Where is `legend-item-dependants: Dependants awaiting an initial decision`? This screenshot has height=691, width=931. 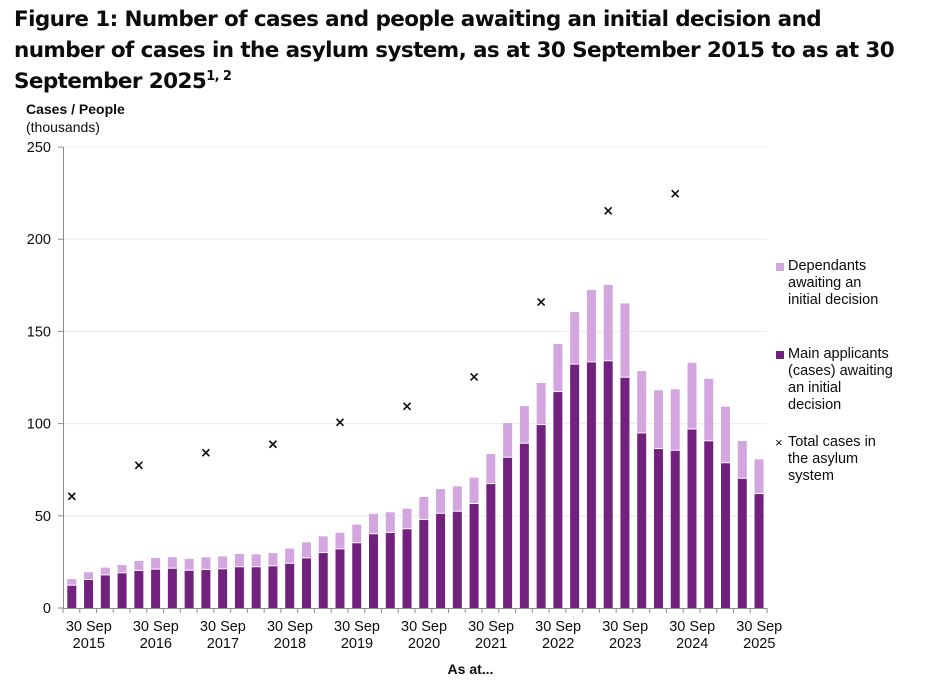 legend-item-dependants: Dependants awaiting an initial decision is located at coordinates (851, 283).